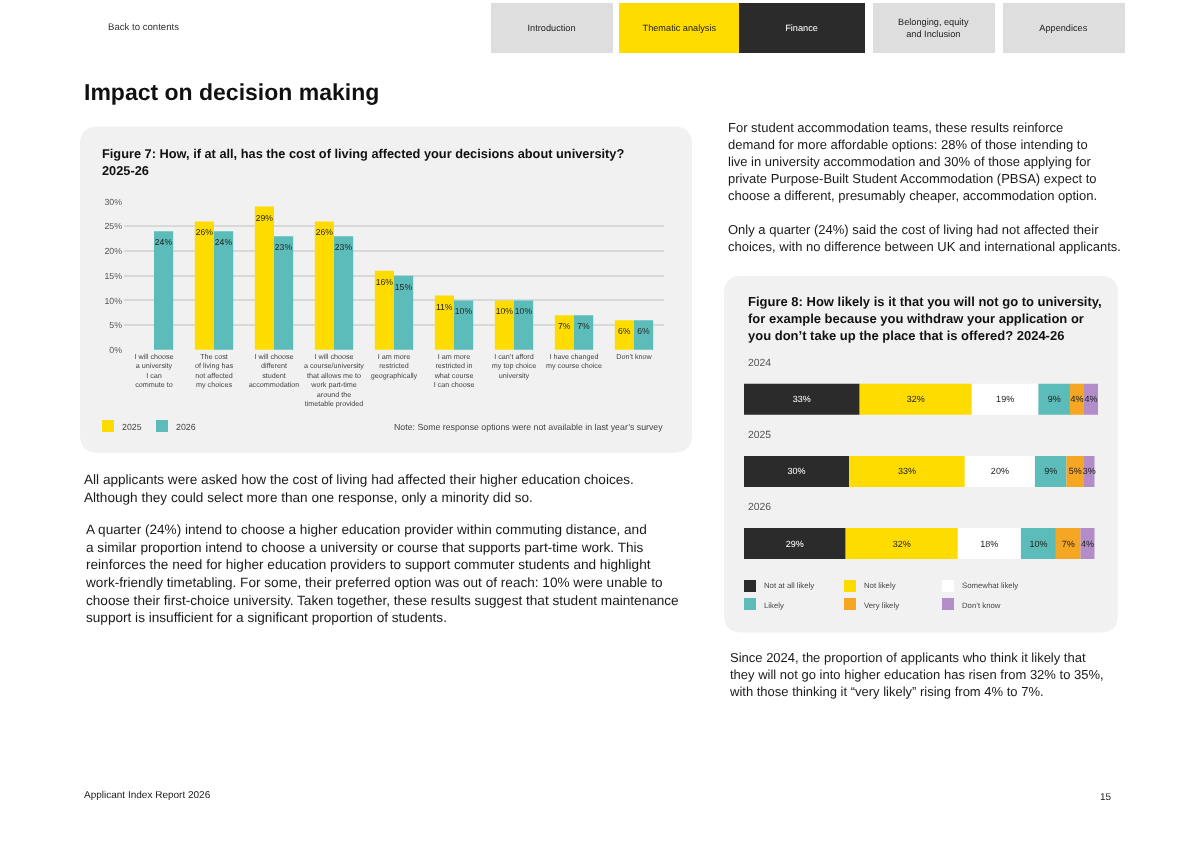  What do you see at coordinates (232, 94) in the screenshot?
I see `text: Impact on decision making` at bounding box center [232, 94].